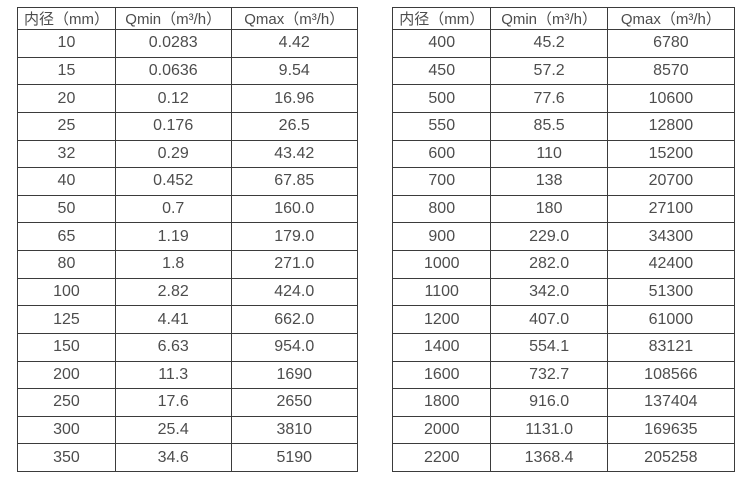 The width and height of the screenshot is (750, 483). I want to click on table-cell: 600, so click(441, 154).